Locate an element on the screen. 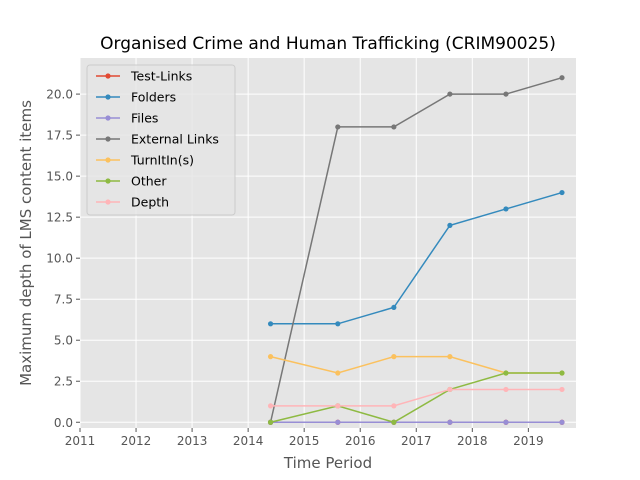 This screenshot has height=480, width=640. y-tick-label: 5.0 is located at coordinates (63, 341).